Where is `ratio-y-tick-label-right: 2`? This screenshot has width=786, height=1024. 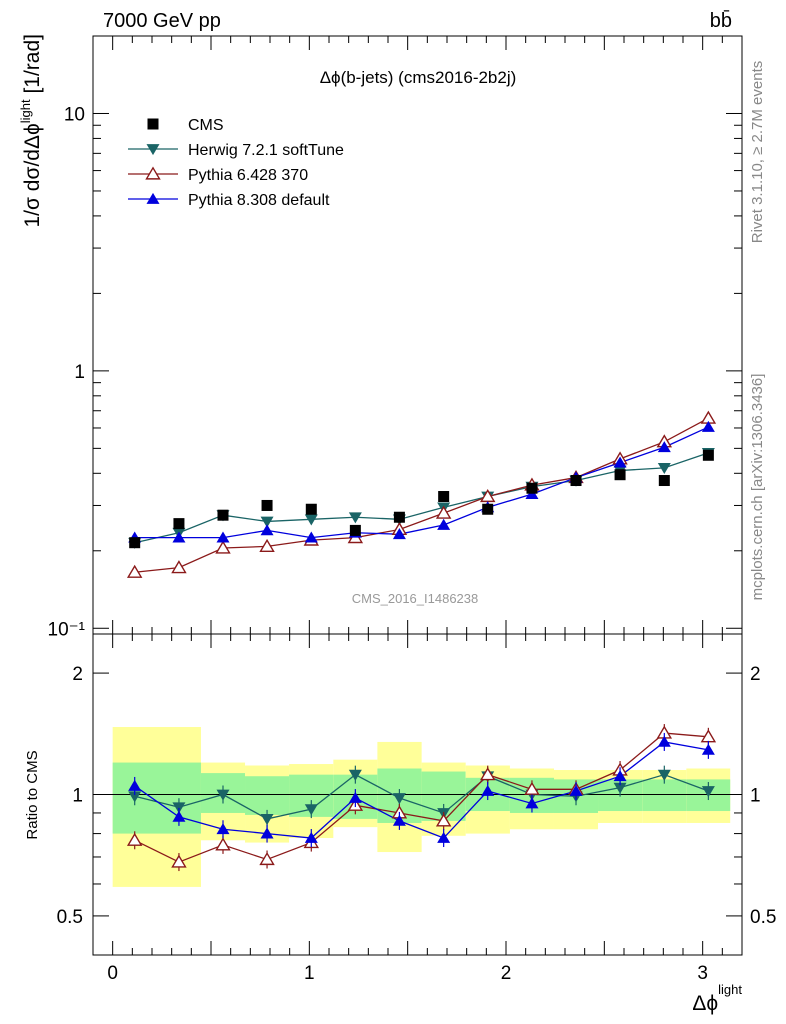
ratio-y-tick-label-right: 2 is located at coordinates (755, 674).